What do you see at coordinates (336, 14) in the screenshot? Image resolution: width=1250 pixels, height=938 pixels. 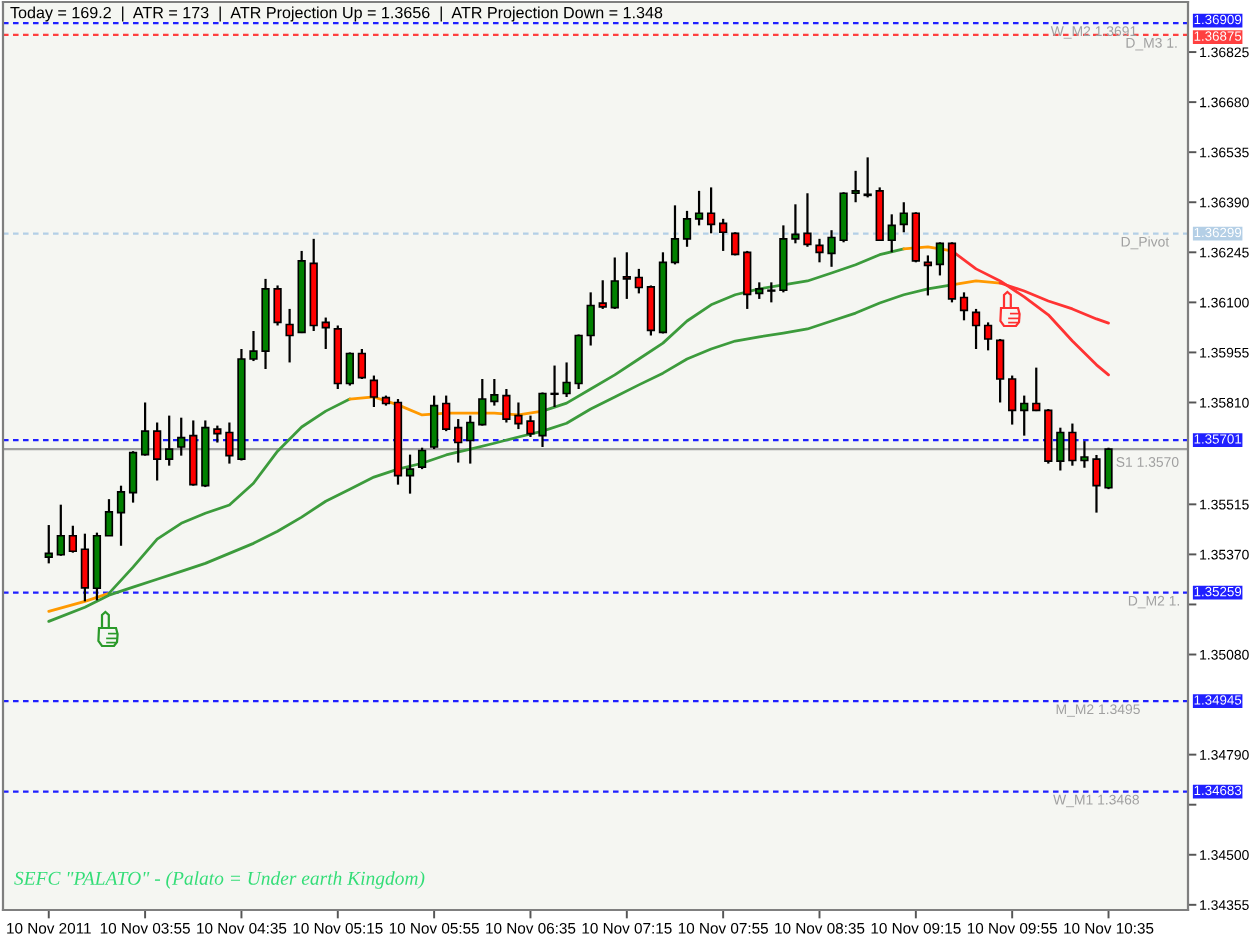 I see `annotation: Today = 169.2 | ATR = 173 | ATR Projection Up = 1.3656 | ATR Projection Down = 1.348` at bounding box center [336, 14].